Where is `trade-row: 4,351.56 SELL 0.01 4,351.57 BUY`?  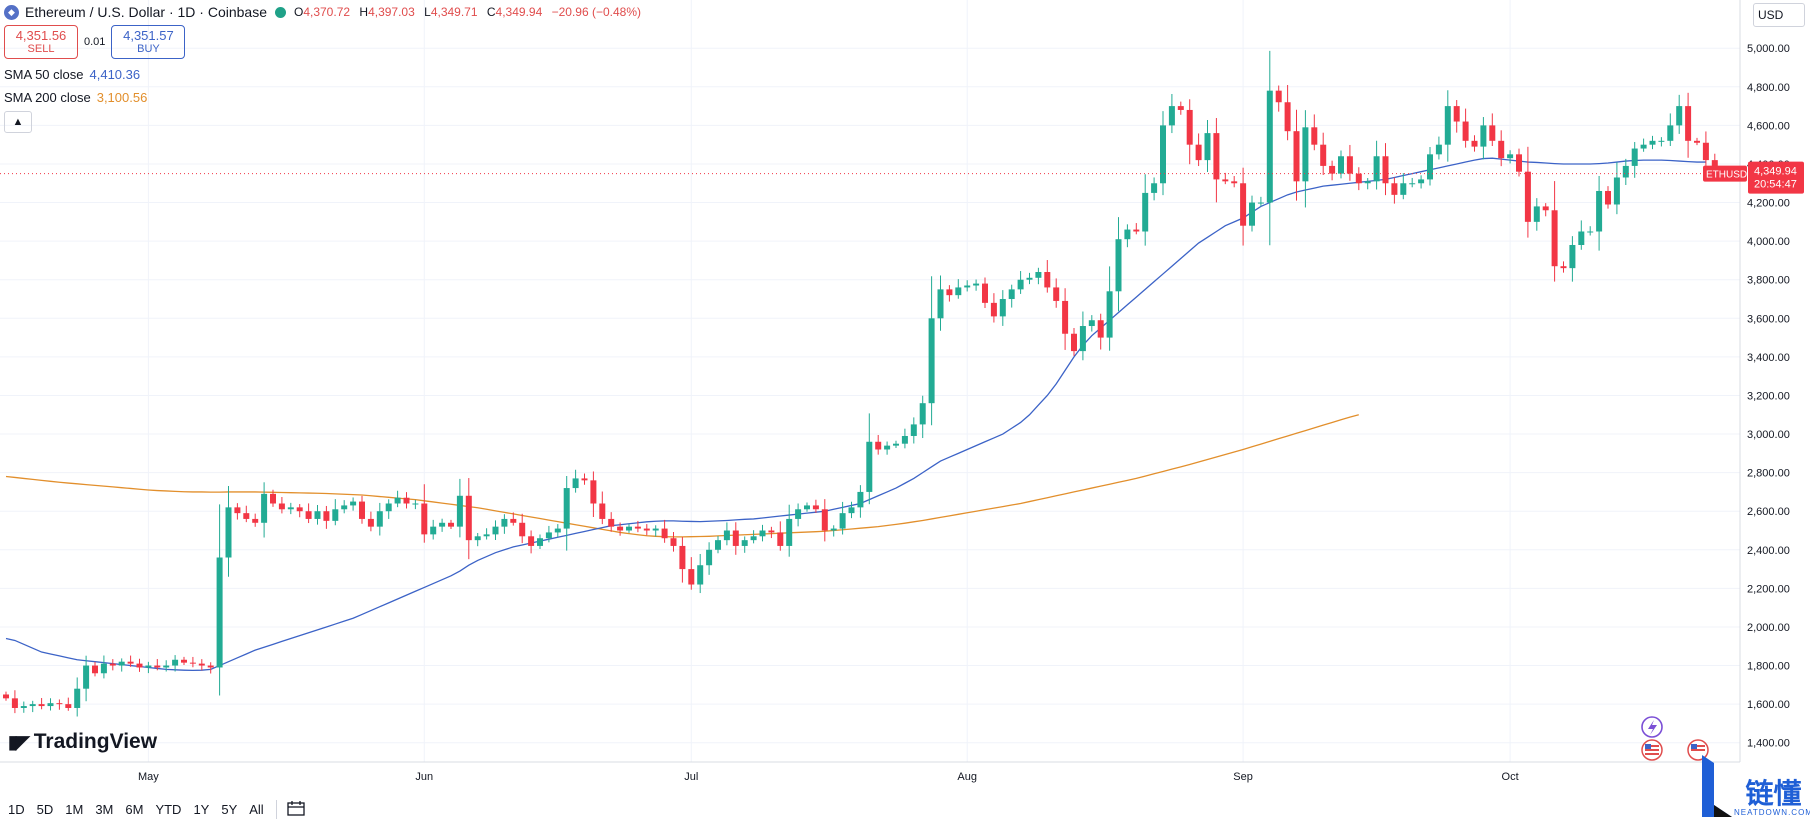
trade-row: 4,351.56 SELL 0.01 4,351.57 BUY is located at coordinates (325, 42).